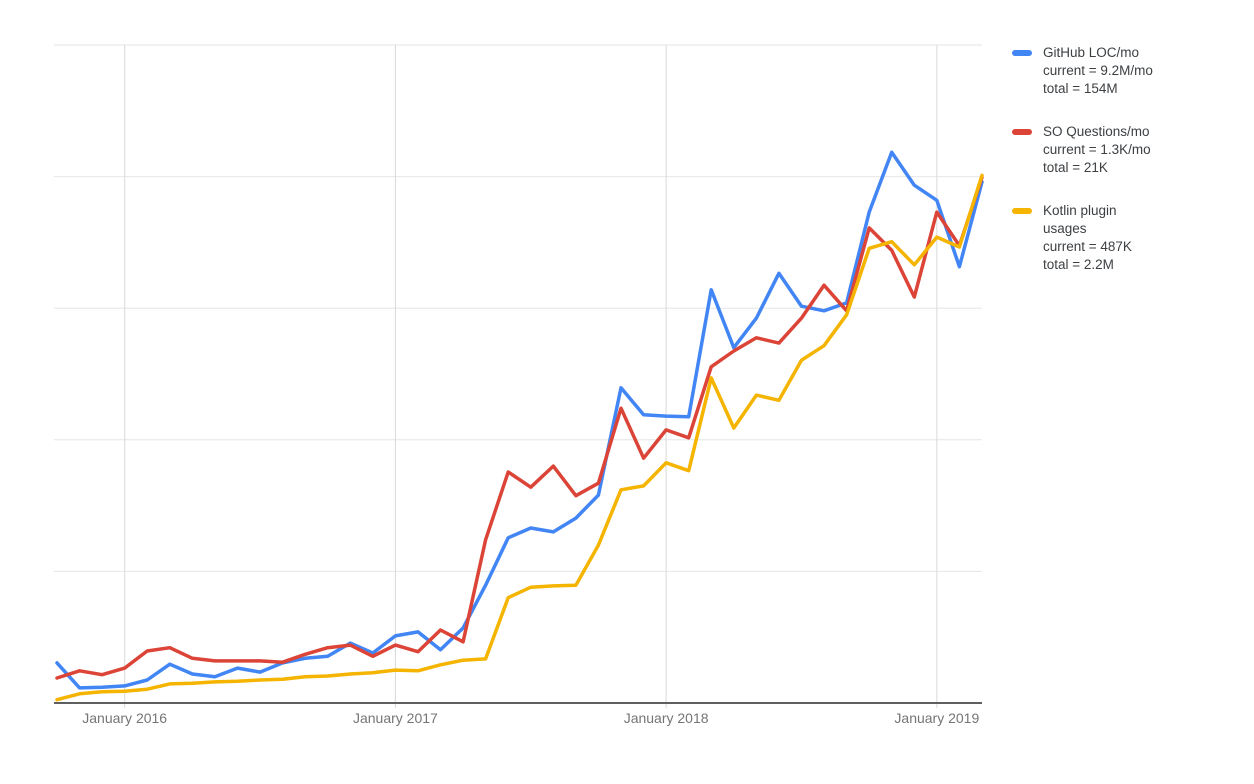 Image resolution: width=1254 pixels, height=784 pixels. What do you see at coordinates (125, 718) in the screenshot?
I see `x-axis-label-january-2016: January 2016` at bounding box center [125, 718].